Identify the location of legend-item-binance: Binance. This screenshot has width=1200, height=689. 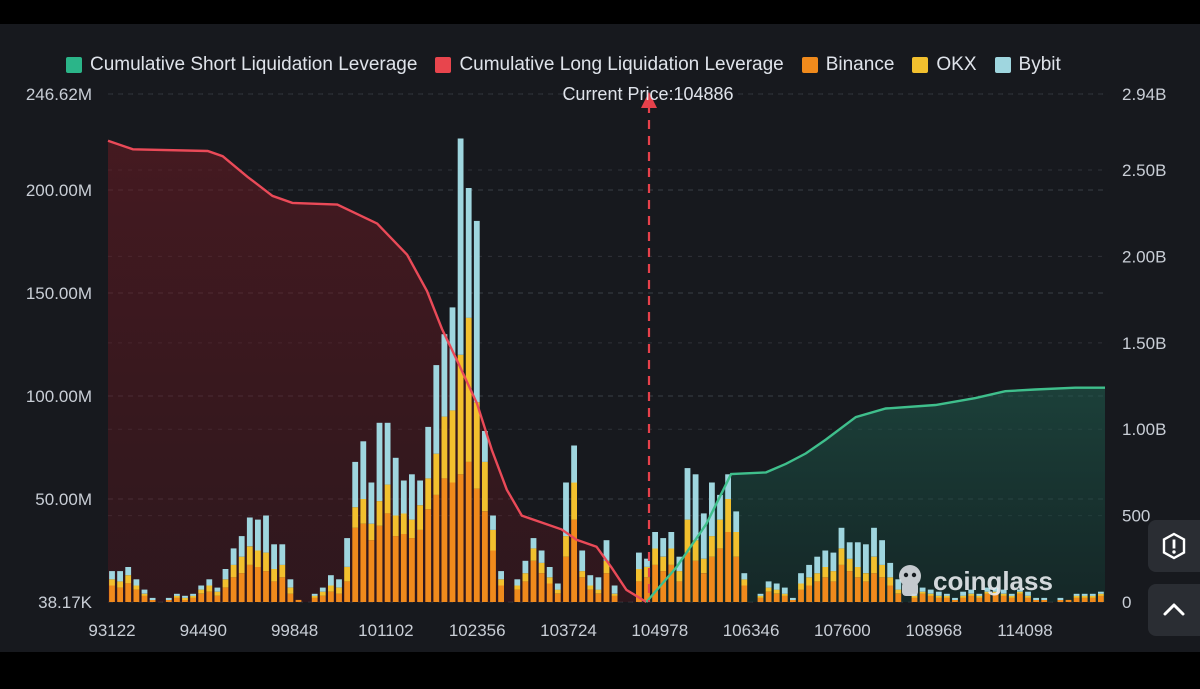
(847, 65).